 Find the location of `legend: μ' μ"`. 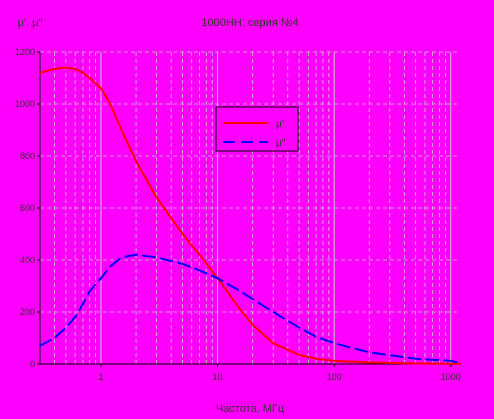

legend: μ' μ" is located at coordinates (257, 129).